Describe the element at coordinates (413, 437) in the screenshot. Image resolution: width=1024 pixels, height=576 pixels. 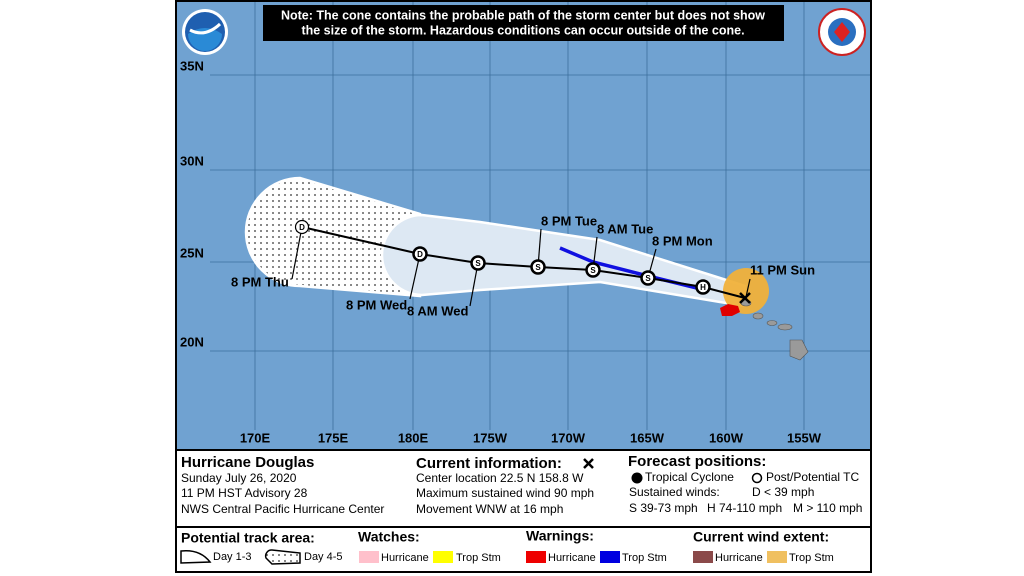
I see `lon-label: 180E` at that location.